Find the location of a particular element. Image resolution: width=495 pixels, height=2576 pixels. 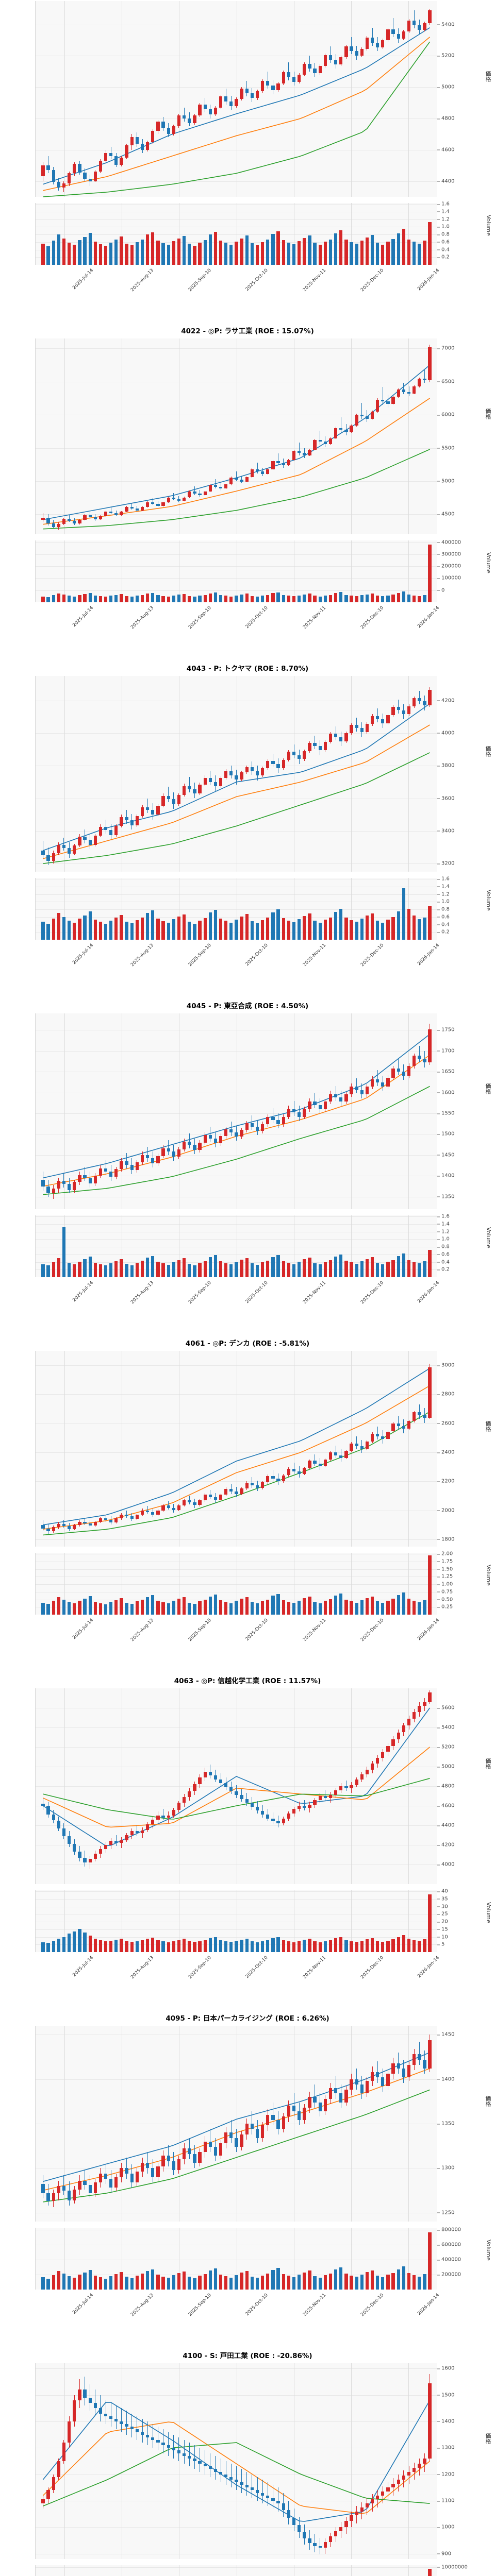

volume-plot-area: 0.25 0.50 0.75 1.00 1.25 1.50 1.75 2.00 is located at coordinates (244, 1583).